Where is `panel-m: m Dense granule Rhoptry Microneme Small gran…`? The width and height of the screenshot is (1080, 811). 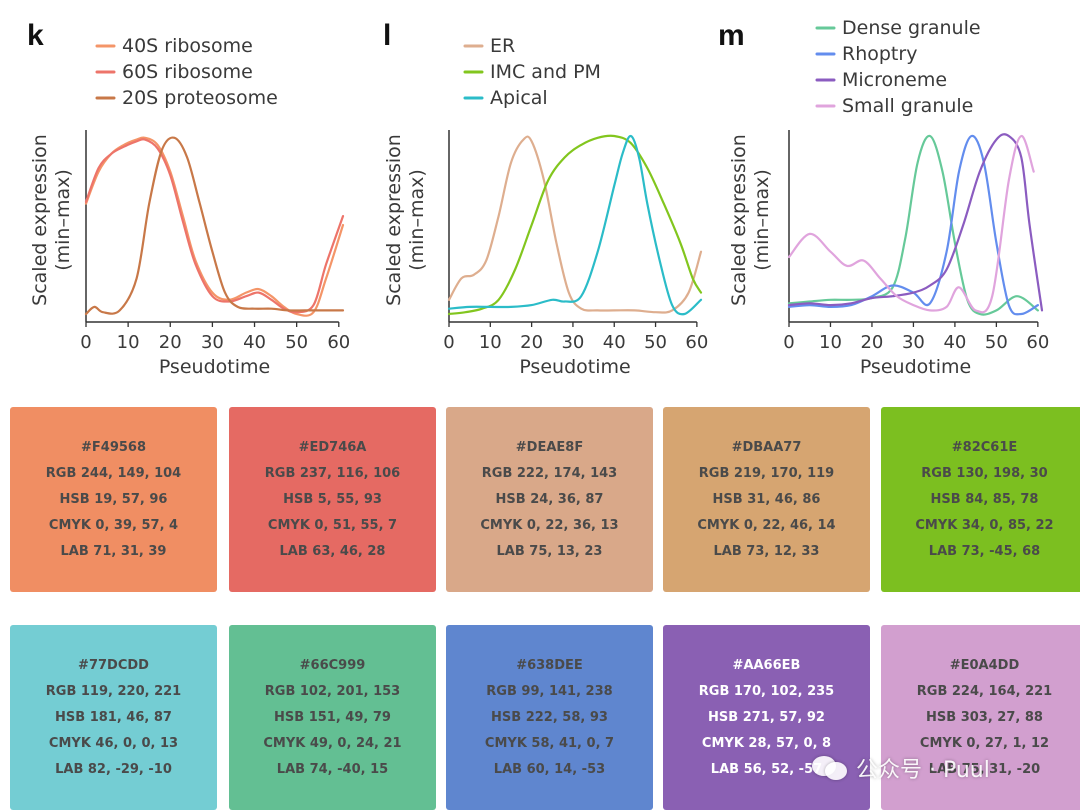 panel-m: m Dense granule Rhoptry Microneme Small gran… is located at coordinates (883, 197).